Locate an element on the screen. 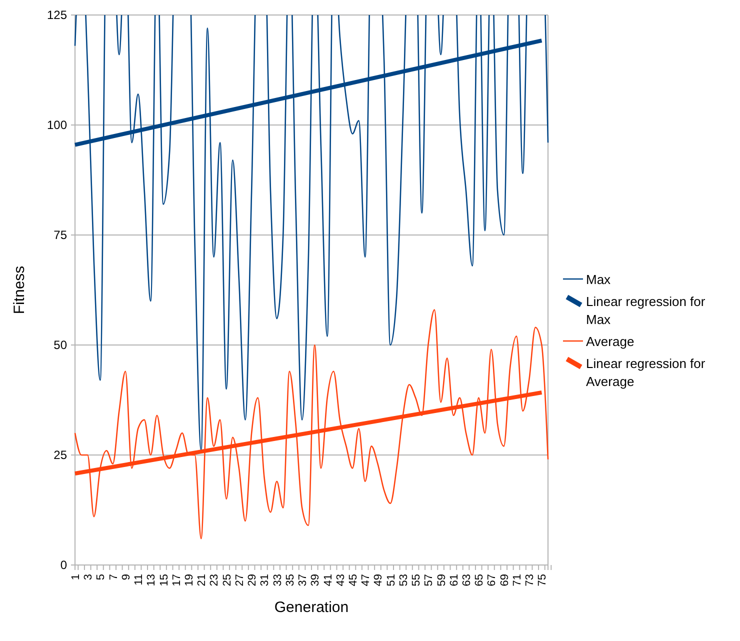 Image resolution: width=740 pixels, height=641 pixels. legend-label: Max is located at coordinates (599, 279).